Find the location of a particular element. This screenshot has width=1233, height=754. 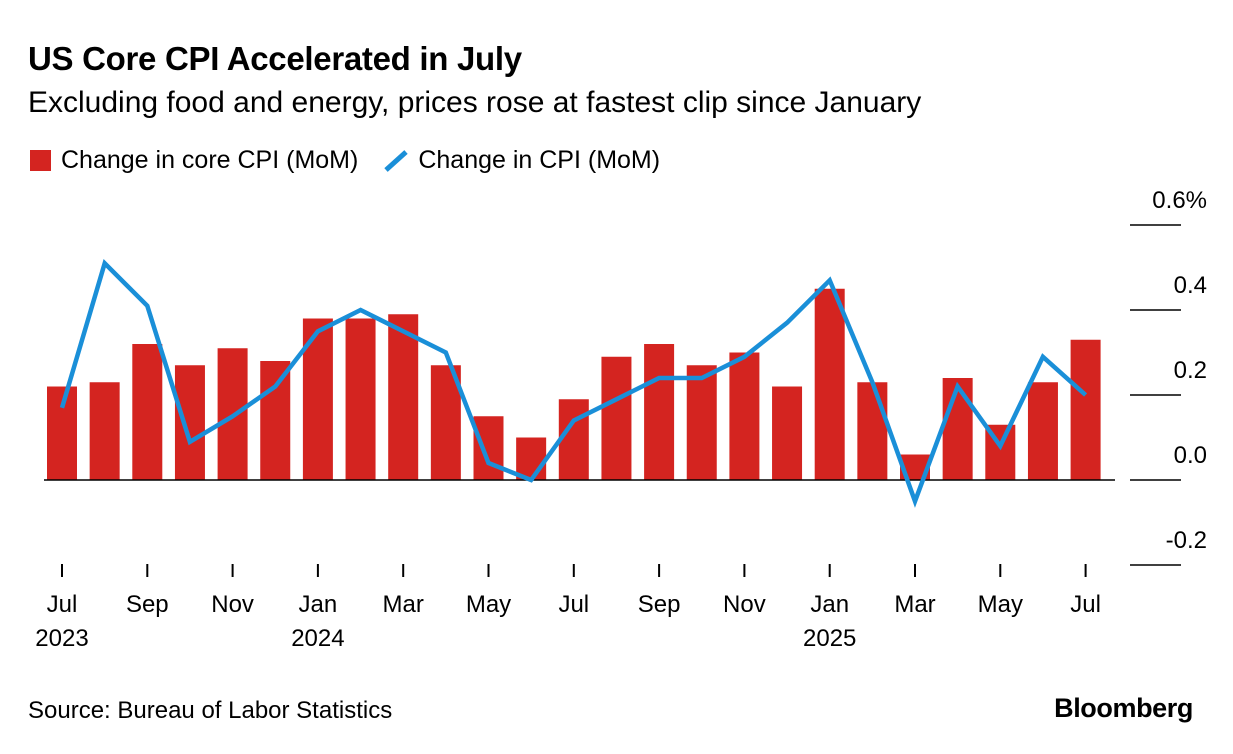

y-tick-label: -0.2 is located at coordinates (1186, 540).